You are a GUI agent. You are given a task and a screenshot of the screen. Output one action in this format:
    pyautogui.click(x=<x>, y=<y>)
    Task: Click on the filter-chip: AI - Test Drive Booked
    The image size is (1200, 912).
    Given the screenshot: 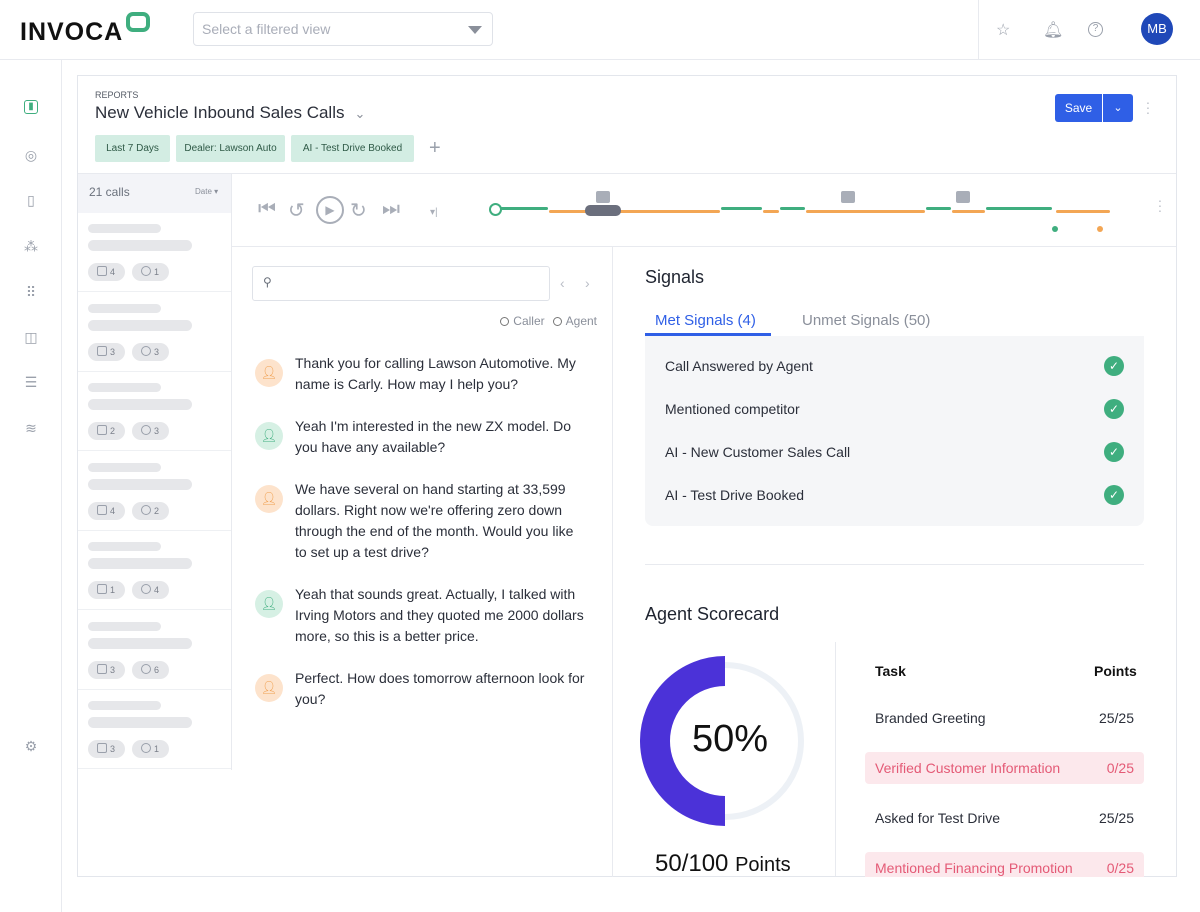 What is the action you would take?
    pyautogui.click(x=352, y=148)
    